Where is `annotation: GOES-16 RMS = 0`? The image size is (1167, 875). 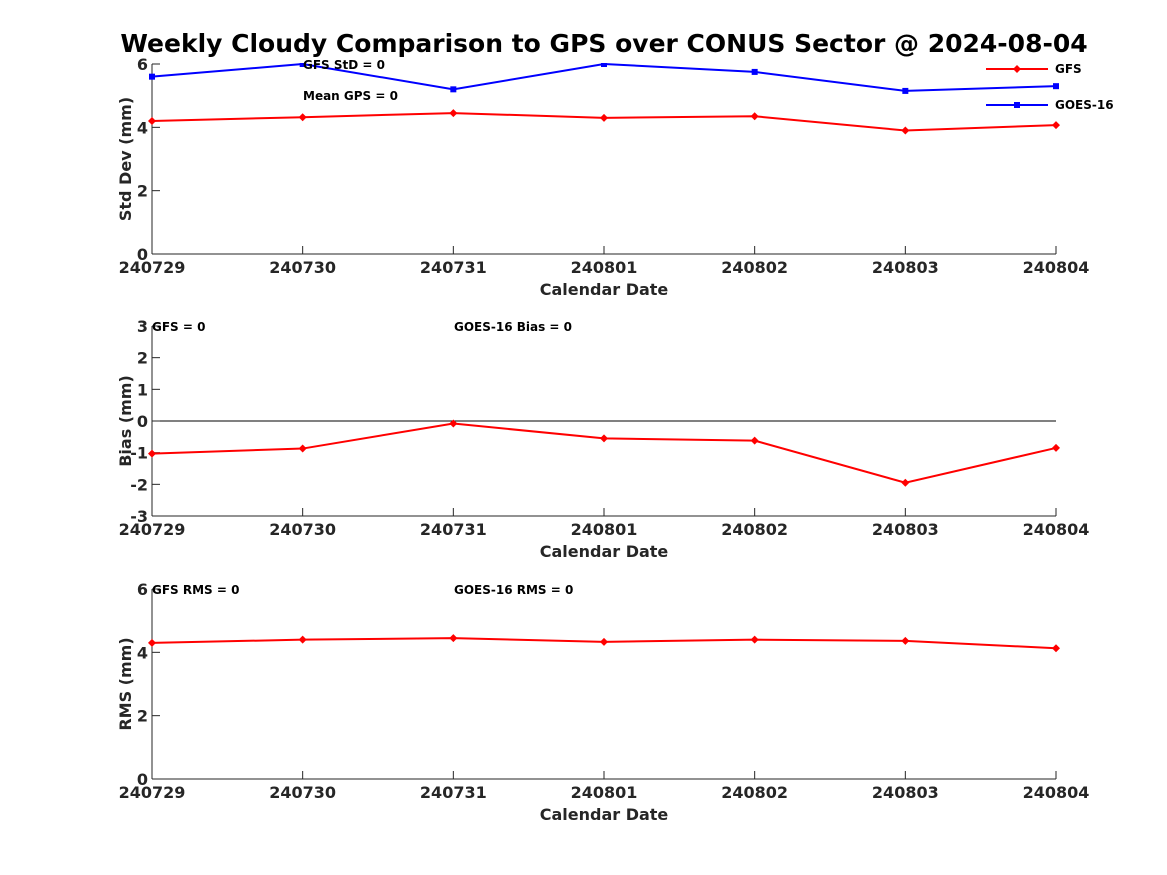
annotation: GOES-16 RMS = 0 is located at coordinates (513, 590).